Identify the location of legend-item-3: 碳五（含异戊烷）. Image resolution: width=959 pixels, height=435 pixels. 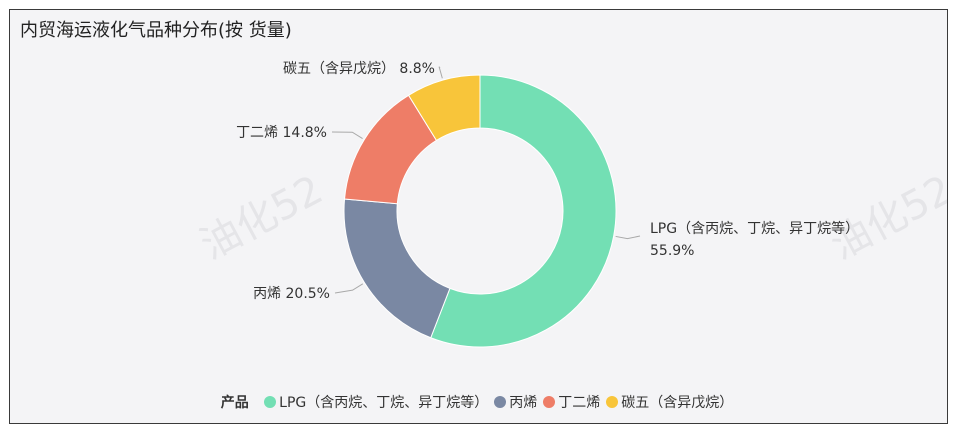
(669, 402).